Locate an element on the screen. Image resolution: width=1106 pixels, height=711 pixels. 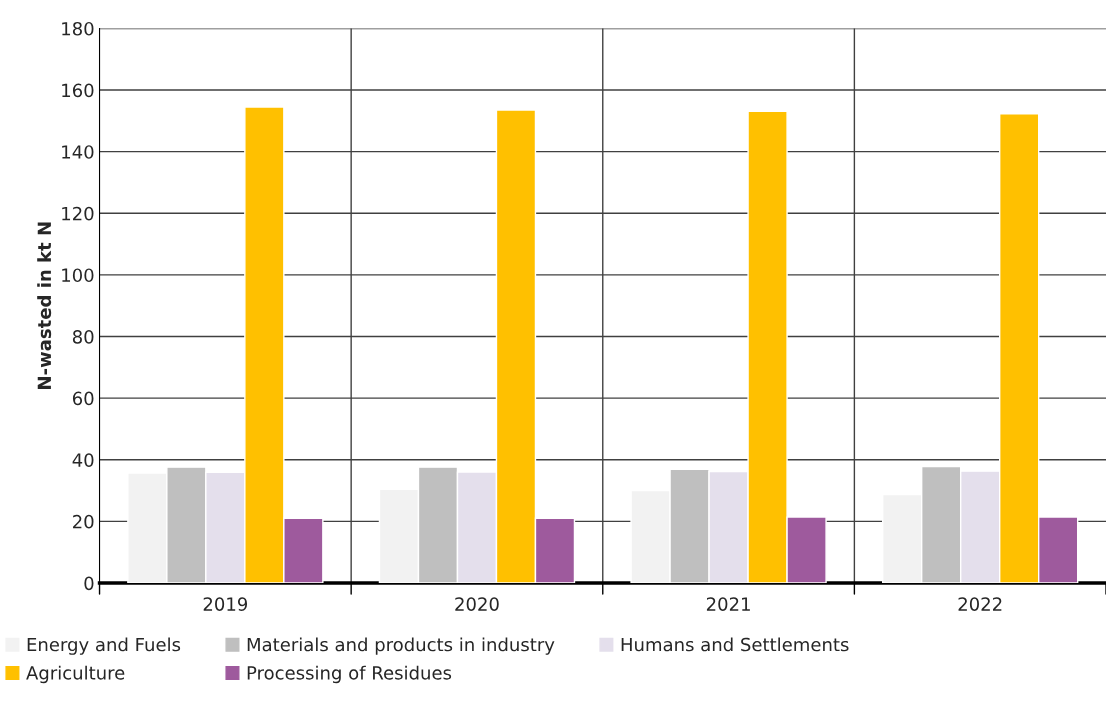
y-tick-label: 100 is located at coordinates (78, 275).